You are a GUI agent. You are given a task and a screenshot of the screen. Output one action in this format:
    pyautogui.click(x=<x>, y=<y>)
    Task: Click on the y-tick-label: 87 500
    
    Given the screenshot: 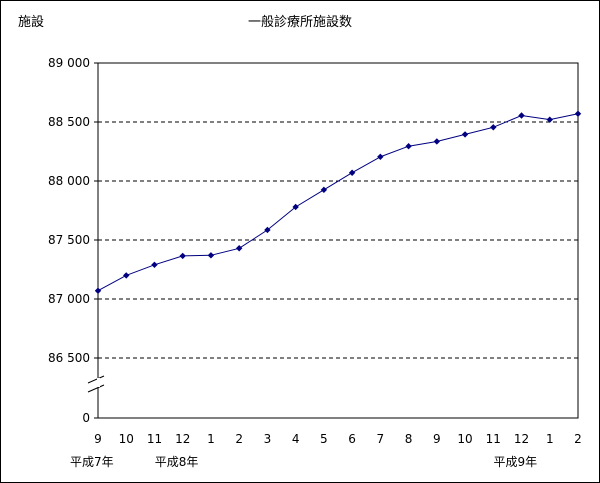 What is the action you would take?
    pyautogui.click(x=69, y=240)
    